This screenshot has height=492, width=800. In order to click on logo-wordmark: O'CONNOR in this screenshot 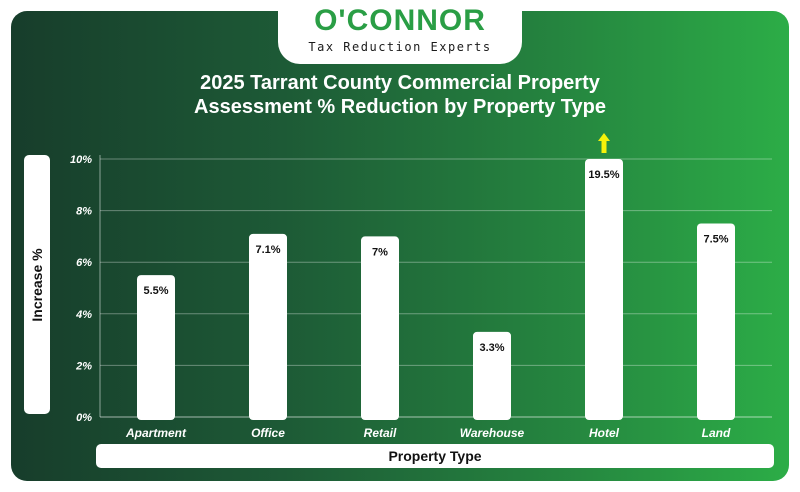, I will do `click(400, 20)`.